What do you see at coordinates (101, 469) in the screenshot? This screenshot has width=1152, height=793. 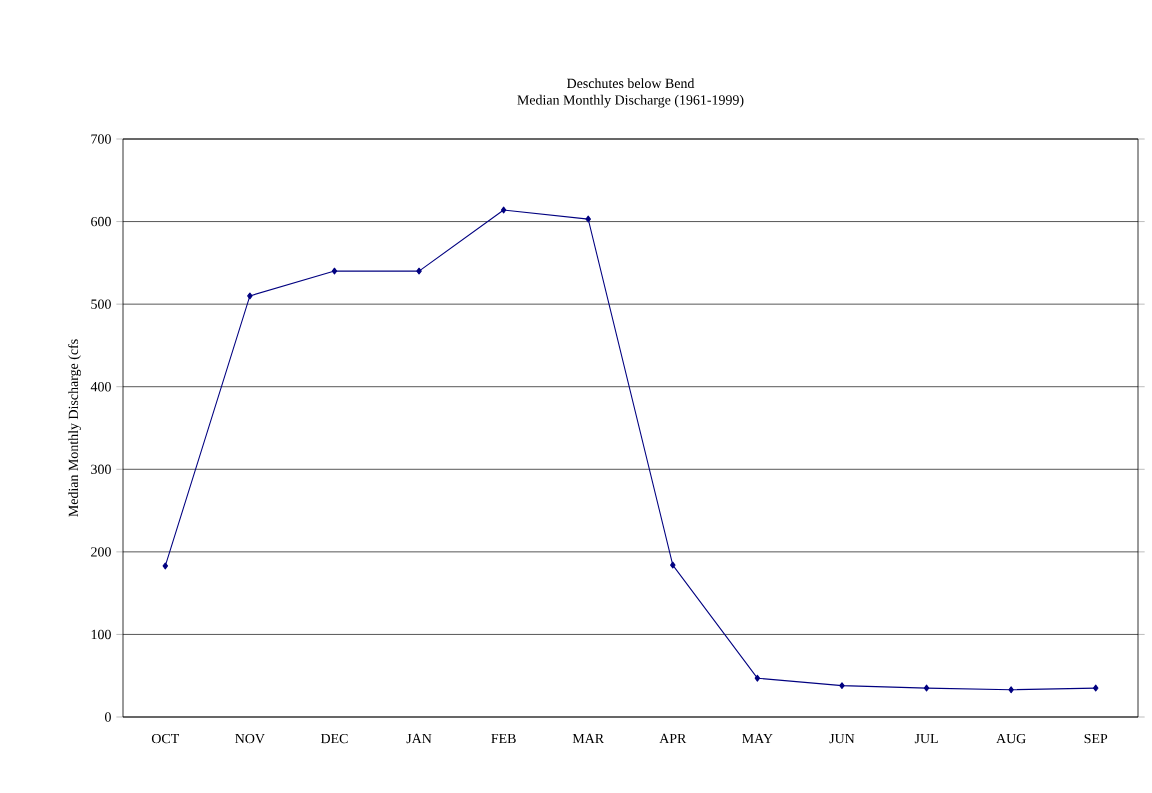 I see `y-tick-label: 300` at bounding box center [101, 469].